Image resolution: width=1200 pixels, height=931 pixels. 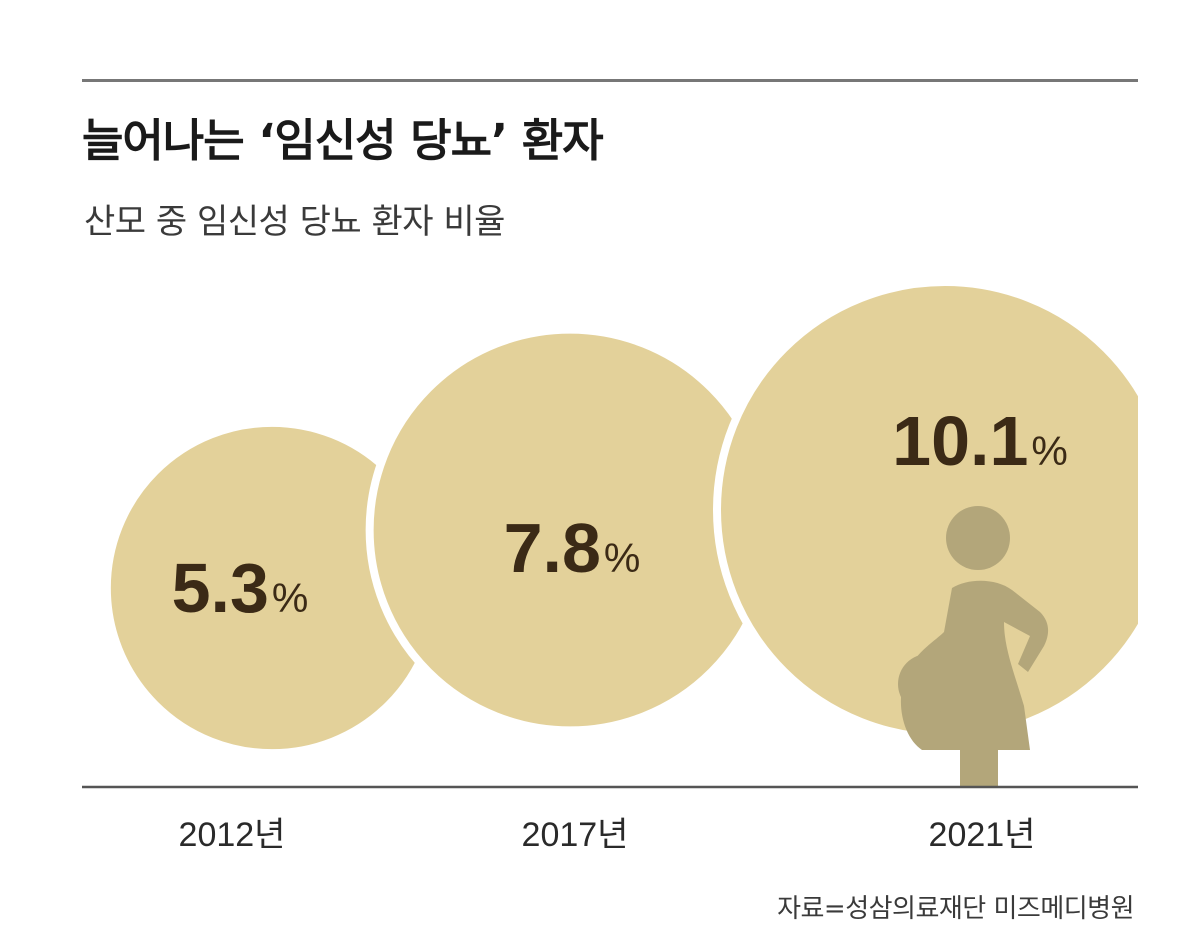 What do you see at coordinates (955, 909) in the screenshot?
I see `source-note: 자료=성삼의료재단 미즈메디병원` at bounding box center [955, 909].